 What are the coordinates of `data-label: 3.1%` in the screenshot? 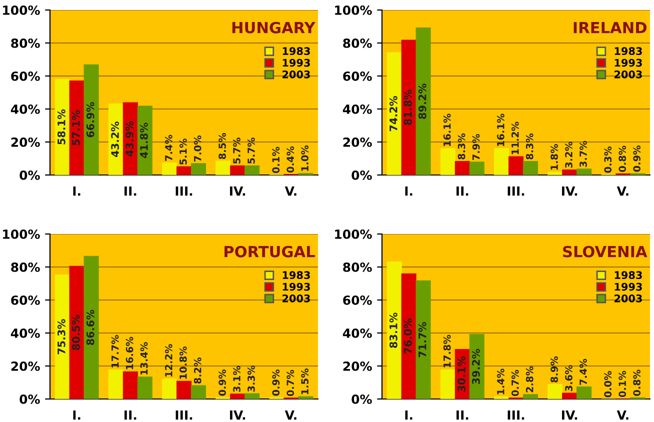 It's located at (236, 379).